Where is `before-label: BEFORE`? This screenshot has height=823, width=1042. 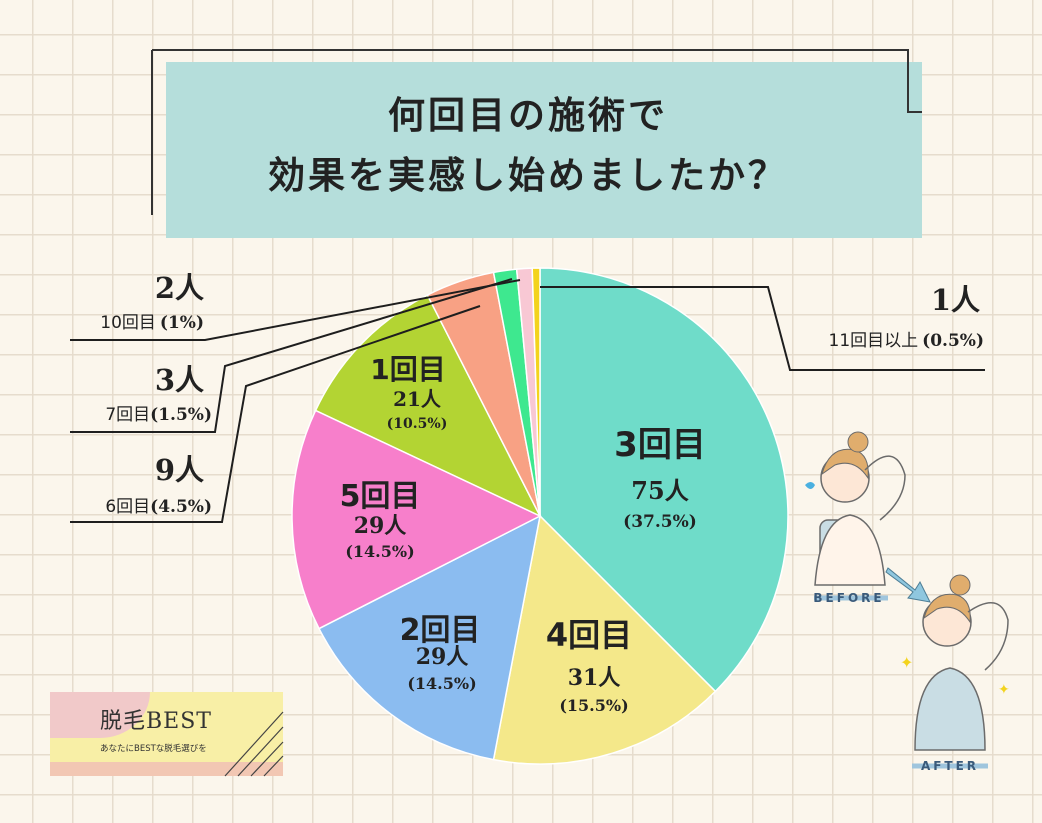
before-label: BEFORE is located at coordinates (848, 598).